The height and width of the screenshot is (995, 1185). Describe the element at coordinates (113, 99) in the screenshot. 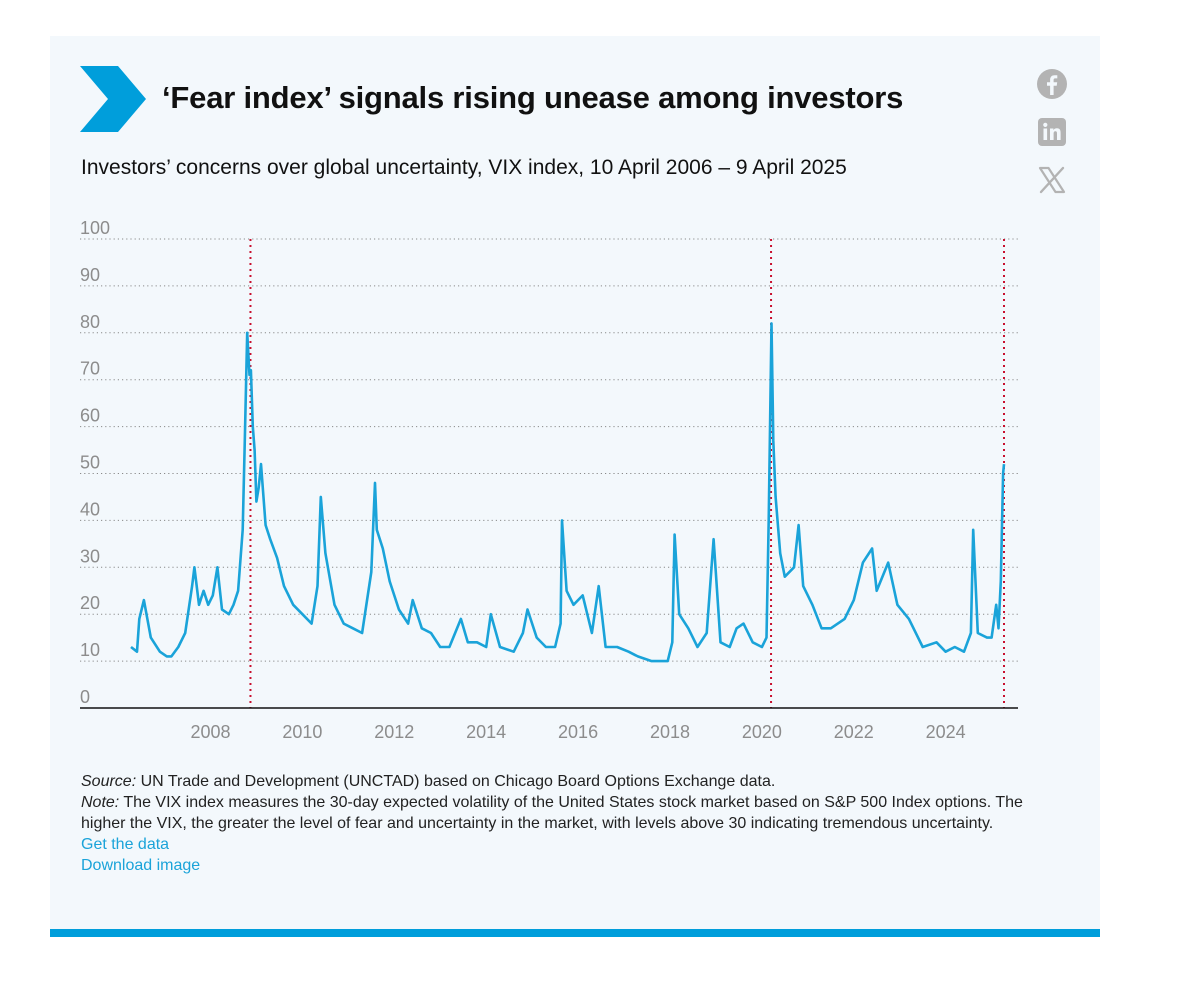

I see `unctad-chevron-logo` at that location.